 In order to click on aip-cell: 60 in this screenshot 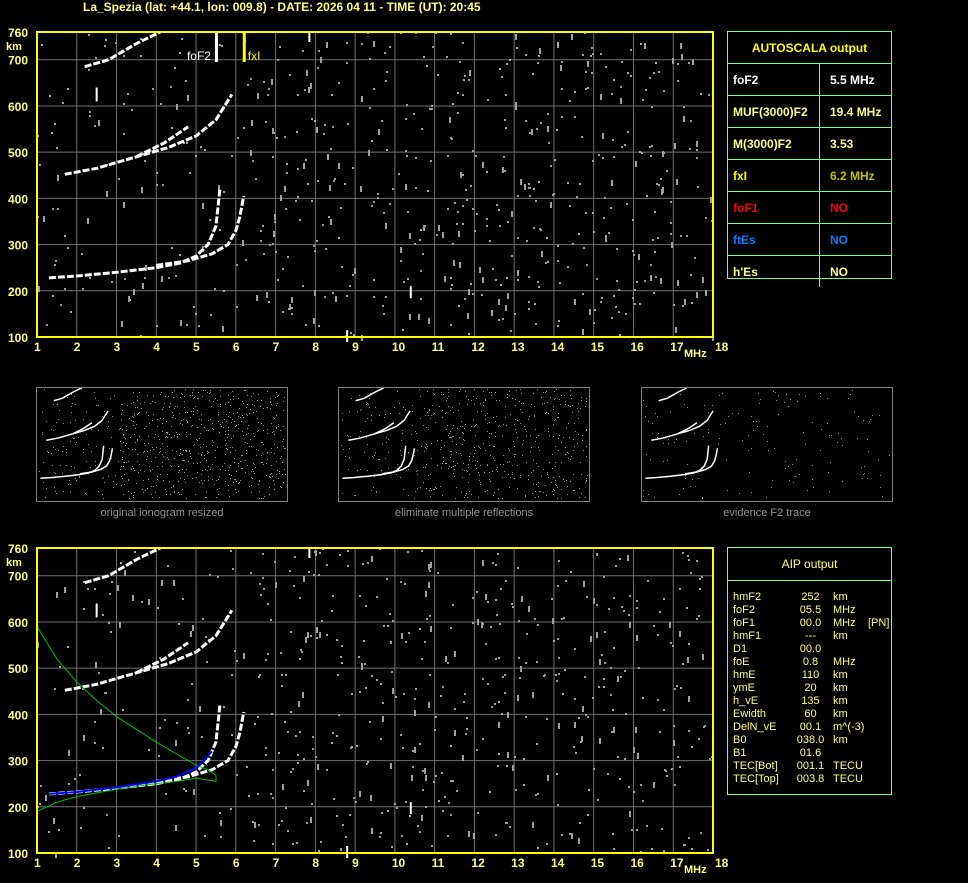, I will do `click(810, 714)`.